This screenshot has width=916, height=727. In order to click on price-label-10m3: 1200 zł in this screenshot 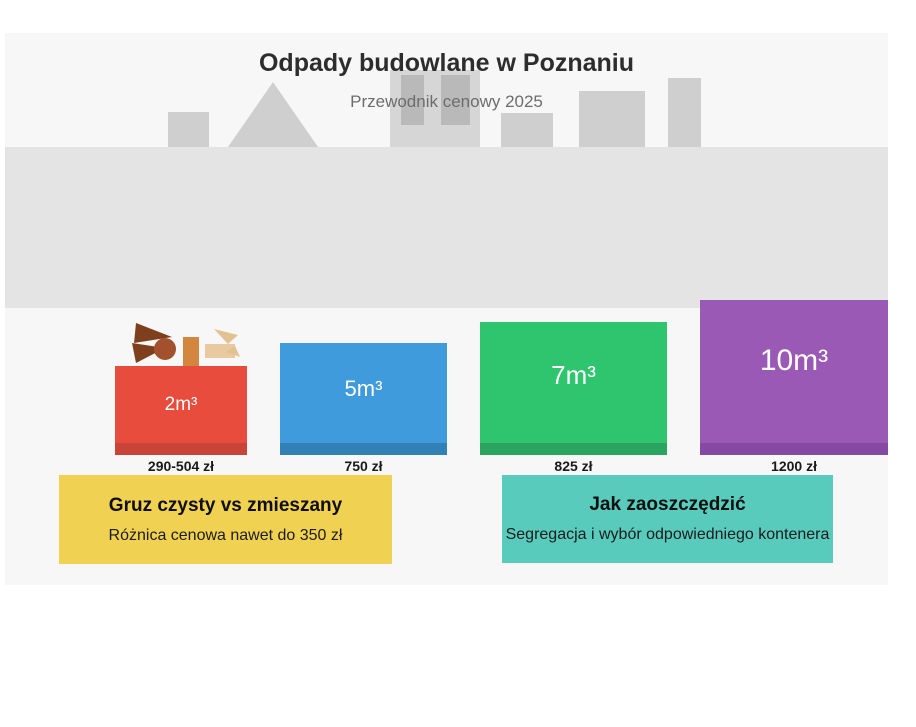, I will do `click(794, 466)`.